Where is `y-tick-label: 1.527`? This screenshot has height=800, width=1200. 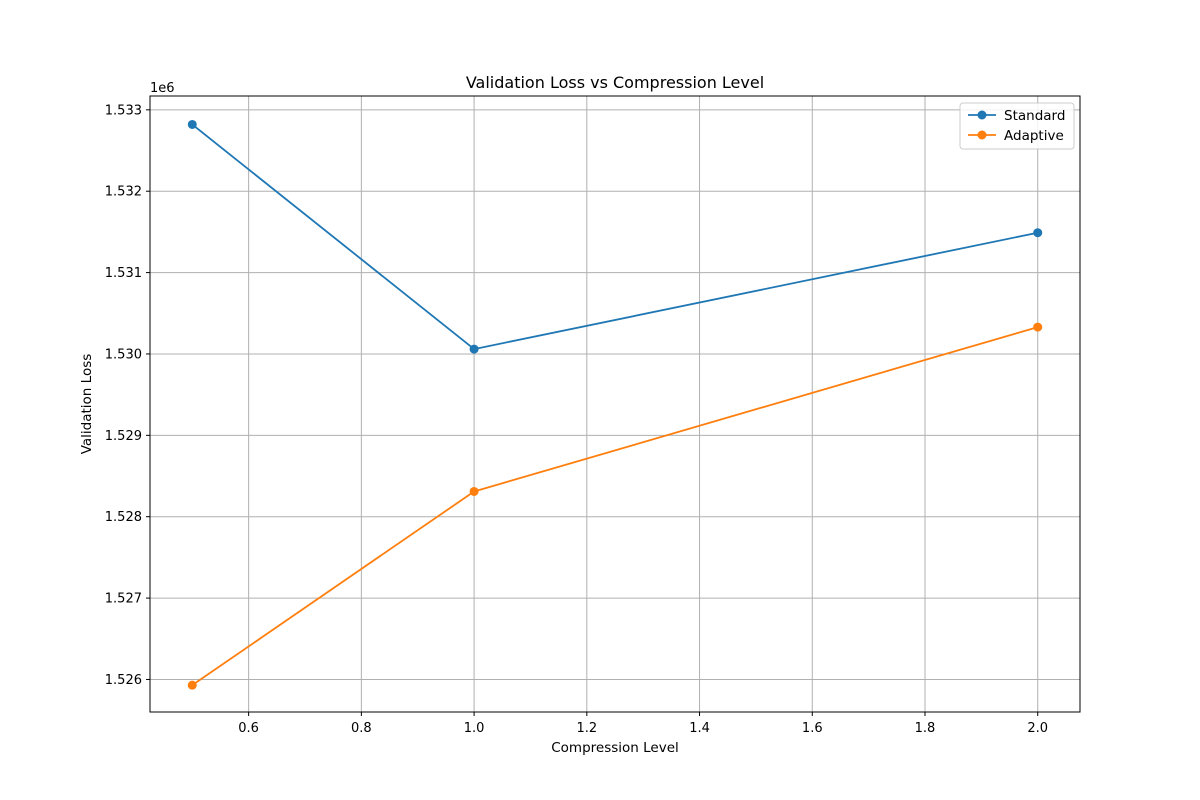
y-tick-label: 1.527 is located at coordinates (123, 599).